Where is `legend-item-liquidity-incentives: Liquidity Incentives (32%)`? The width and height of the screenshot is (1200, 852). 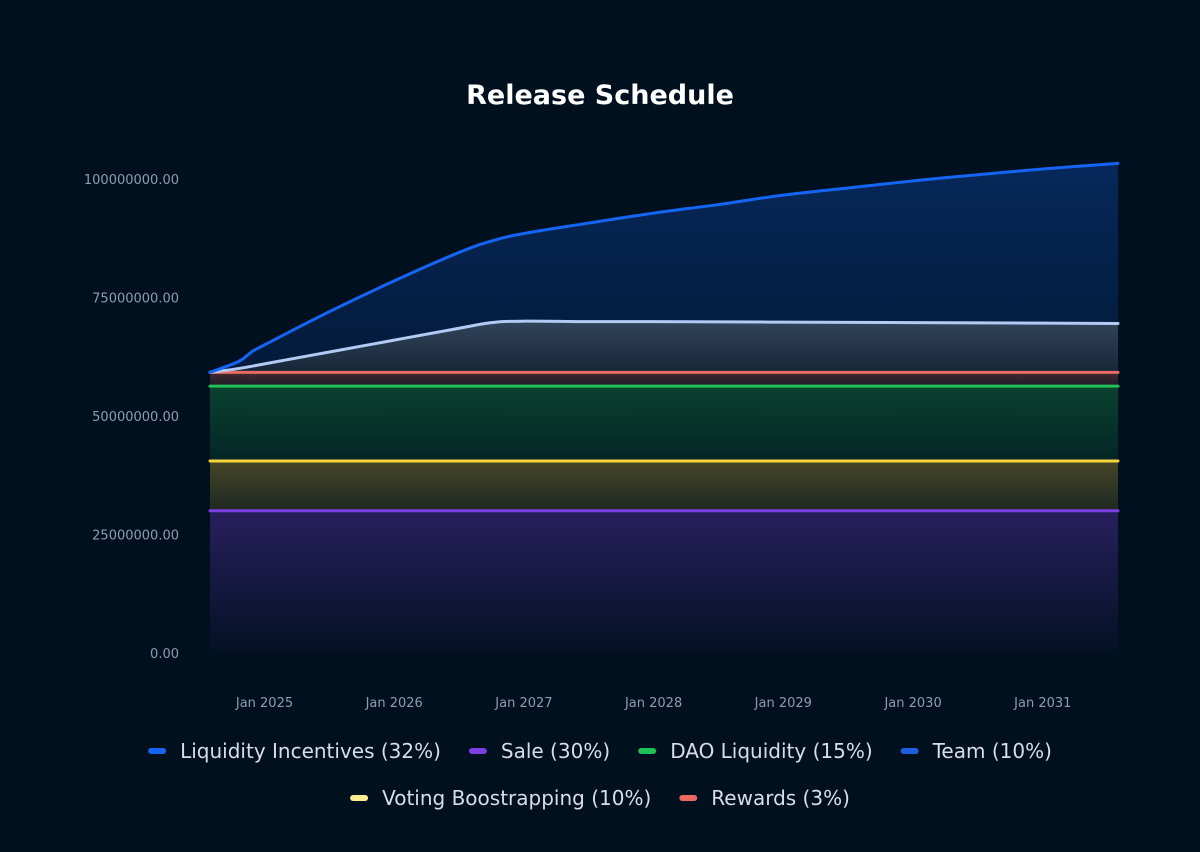 legend-item-liquidity-incentives: Liquidity Incentives (32%) is located at coordinates (294, 751).